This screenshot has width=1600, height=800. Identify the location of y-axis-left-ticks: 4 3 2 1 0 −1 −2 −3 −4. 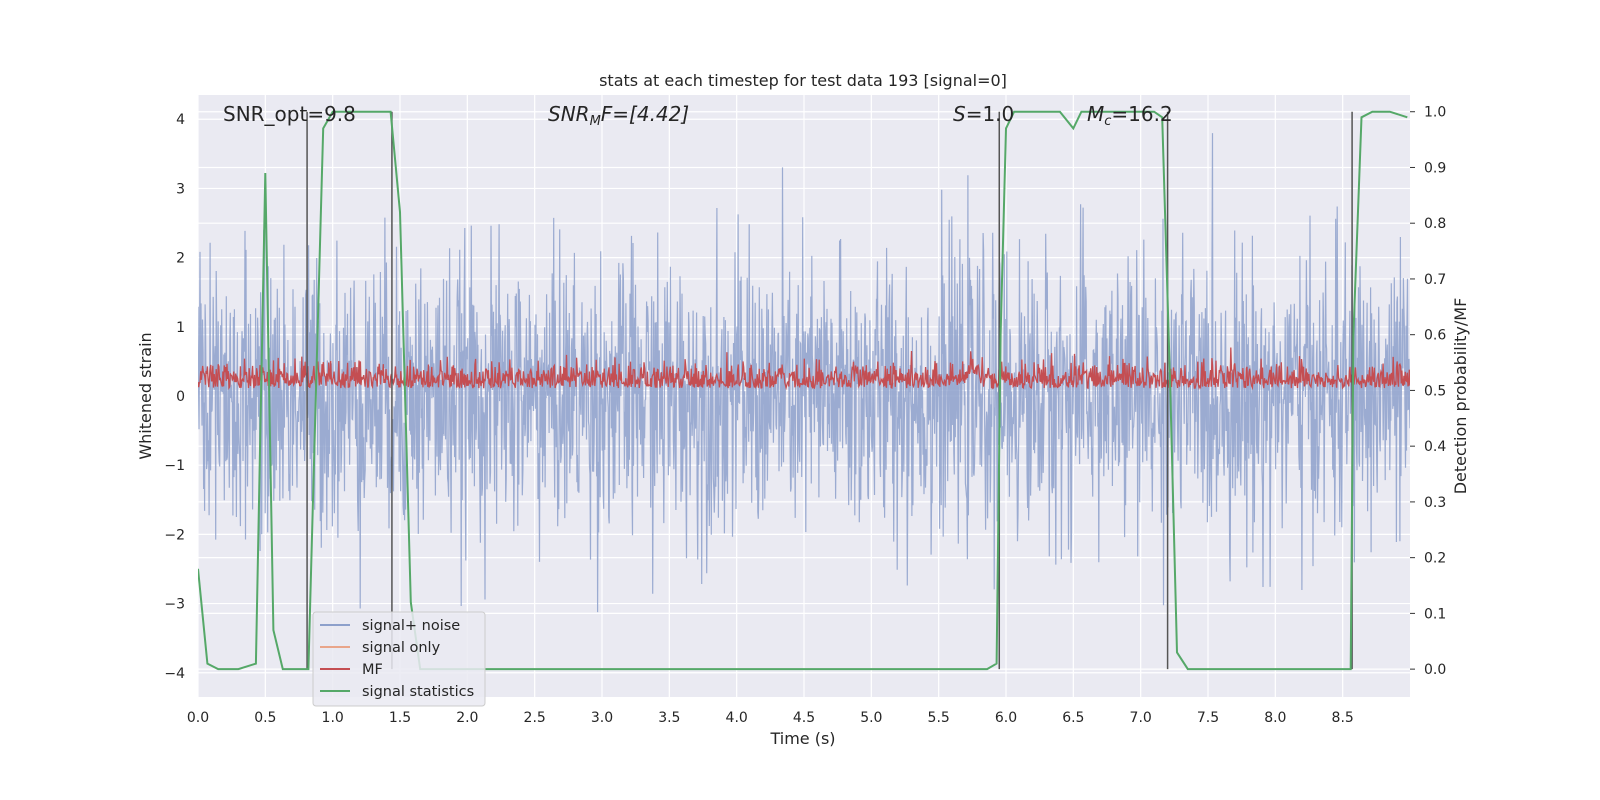
(174, 397).